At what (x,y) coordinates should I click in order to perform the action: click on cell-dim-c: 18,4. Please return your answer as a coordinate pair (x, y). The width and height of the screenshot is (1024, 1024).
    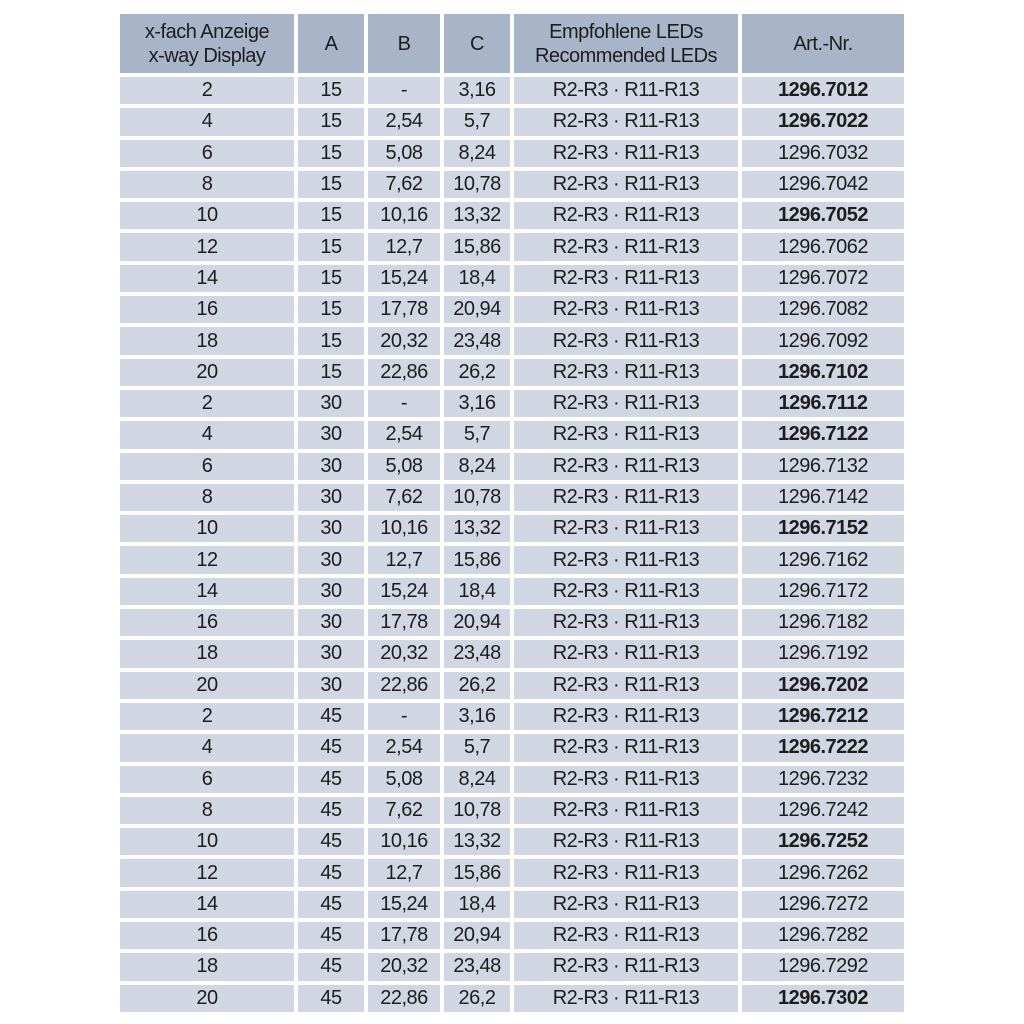
    Looking at the image, I should click on (477, 591).